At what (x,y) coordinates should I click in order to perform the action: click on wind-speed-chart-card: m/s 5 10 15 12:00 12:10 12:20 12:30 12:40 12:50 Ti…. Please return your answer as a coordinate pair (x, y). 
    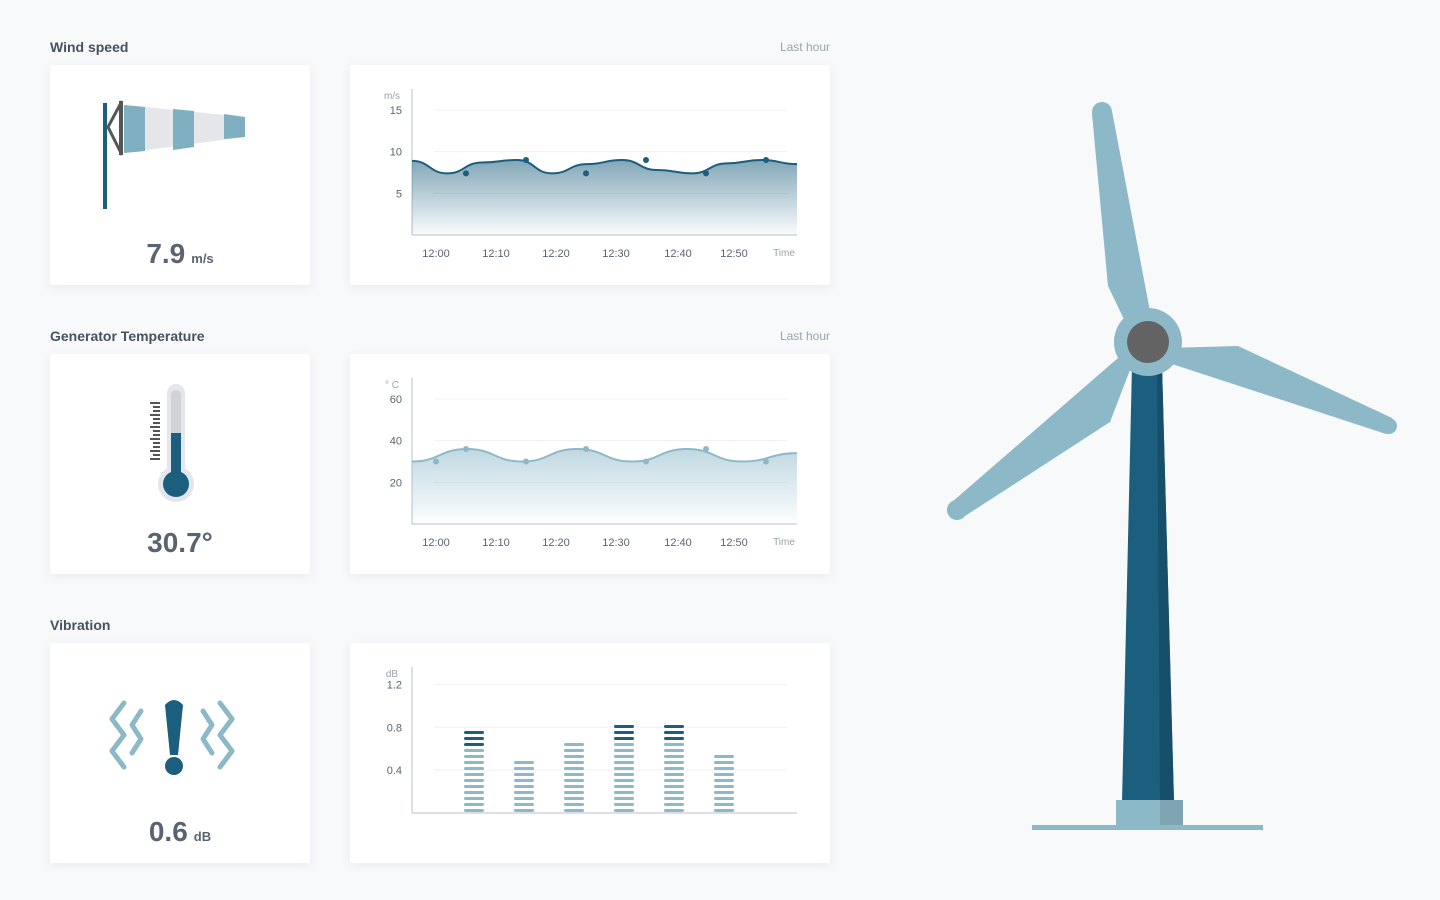
    Looking at the image, I should click on (590, 175).